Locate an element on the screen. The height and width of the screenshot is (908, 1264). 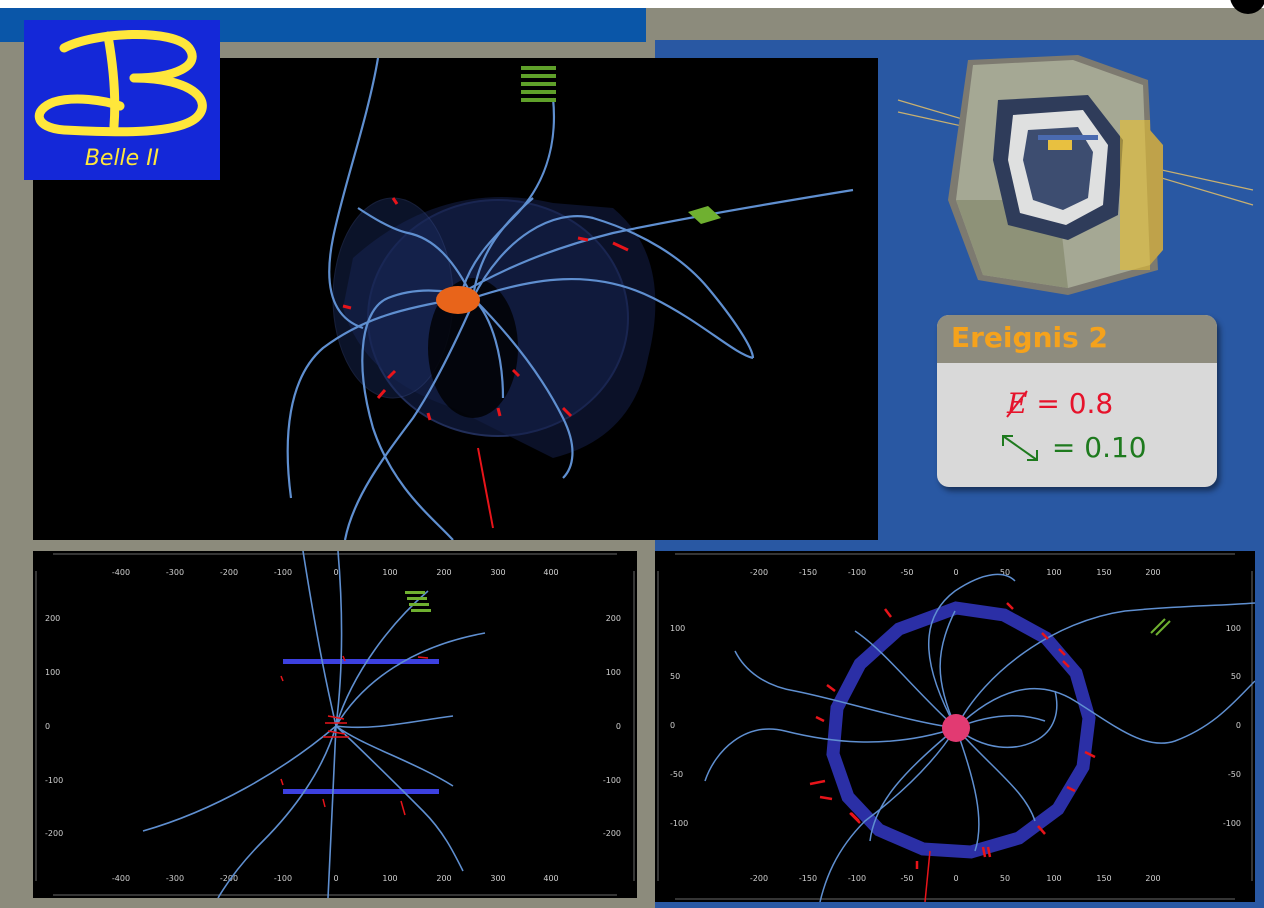
detector-illustration is located at coordinates (1073, 175).